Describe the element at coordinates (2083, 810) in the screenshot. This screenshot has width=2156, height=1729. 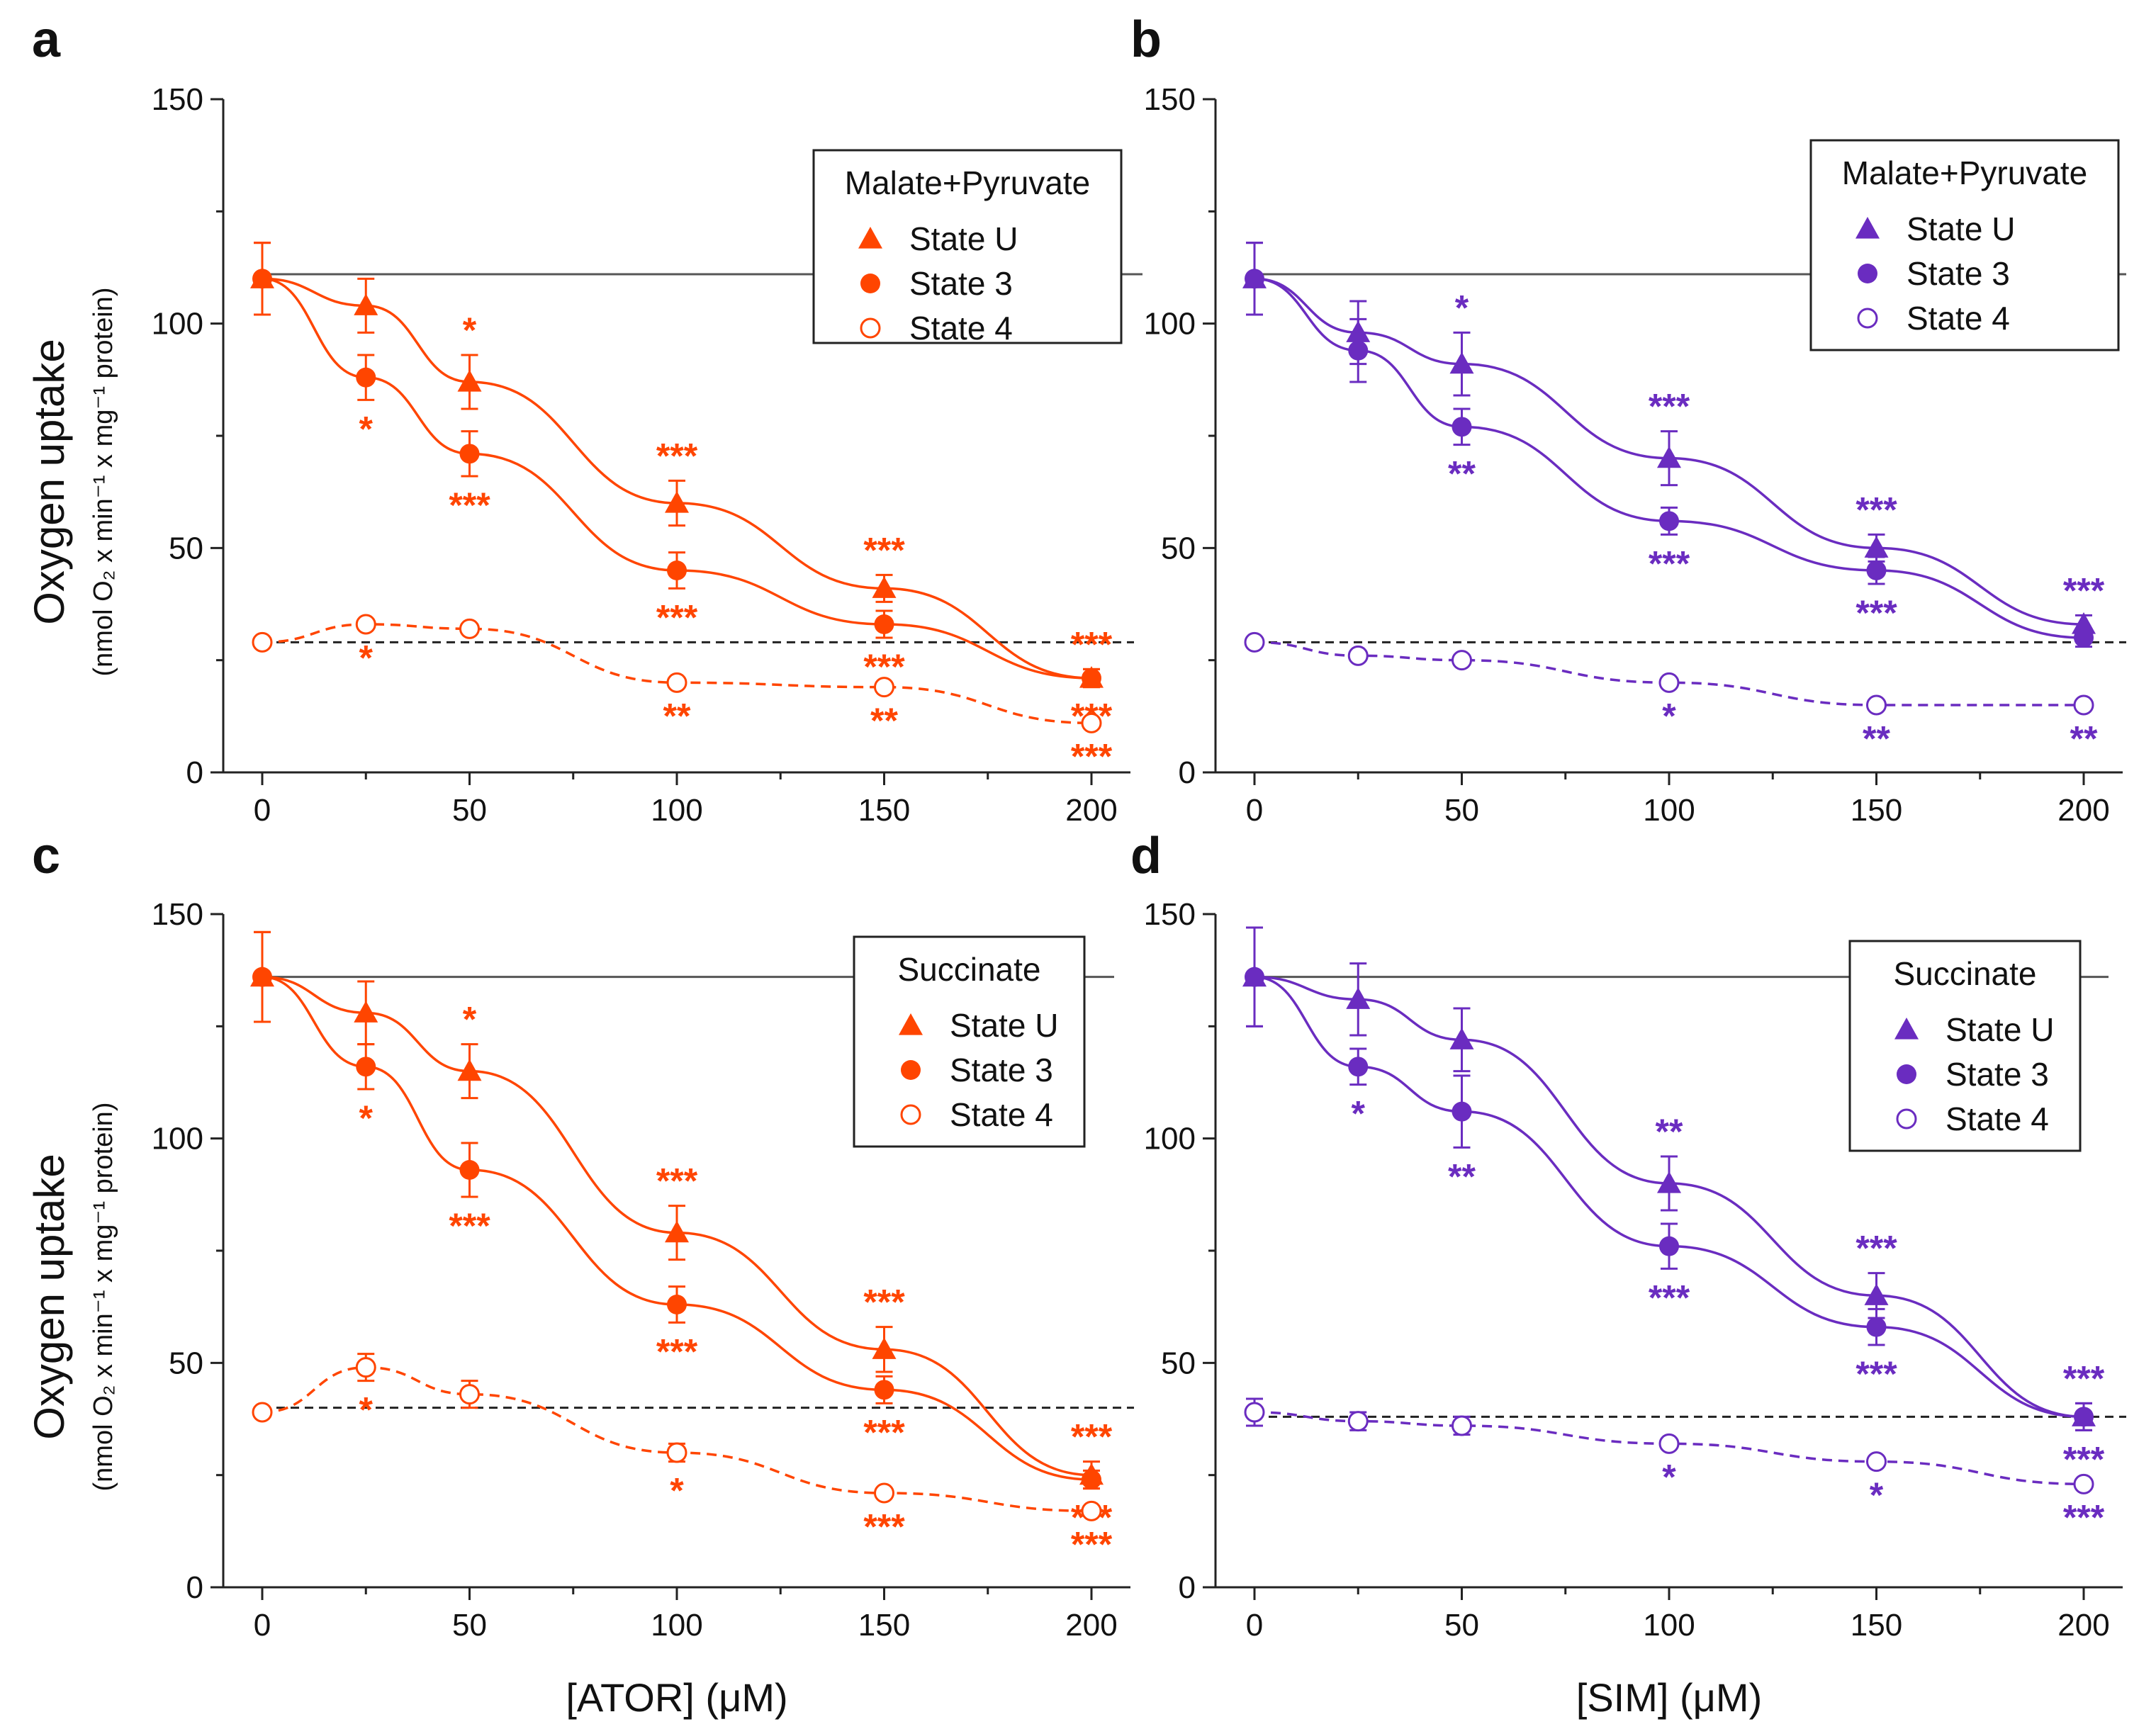
I see `x-tick-label: 200` at that location.